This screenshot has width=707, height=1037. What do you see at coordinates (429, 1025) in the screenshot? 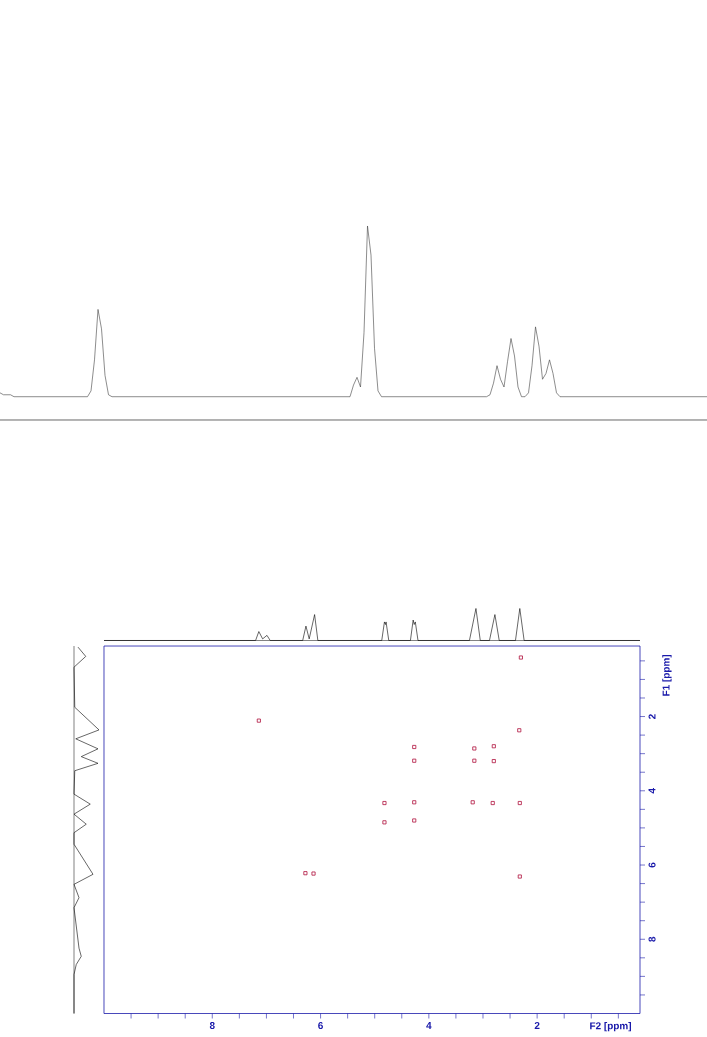
I see `x-tick-label: 4` at bounding box center [429, 1025].